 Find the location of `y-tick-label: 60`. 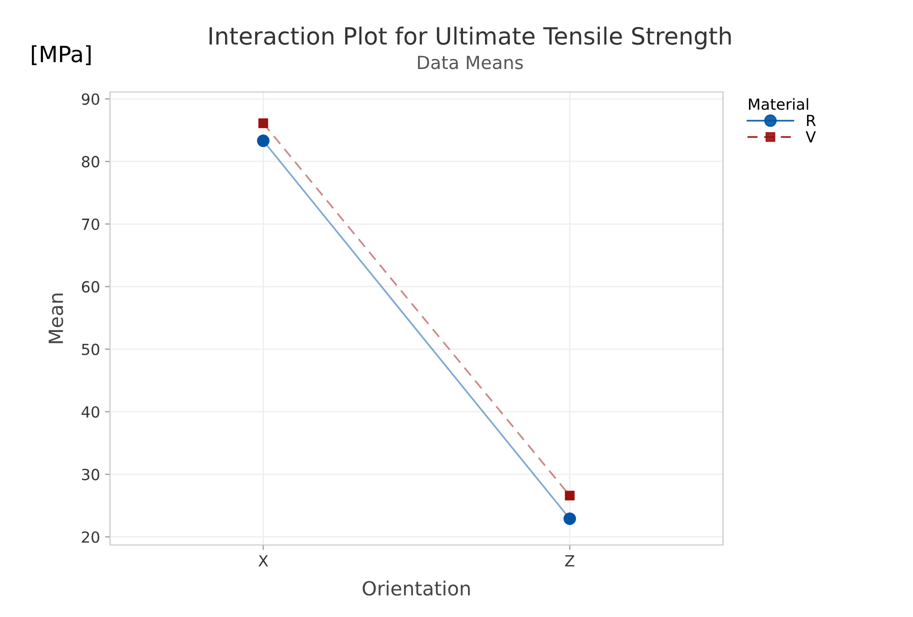

y-tick-label: 60 is located at coordinates (91, 287).